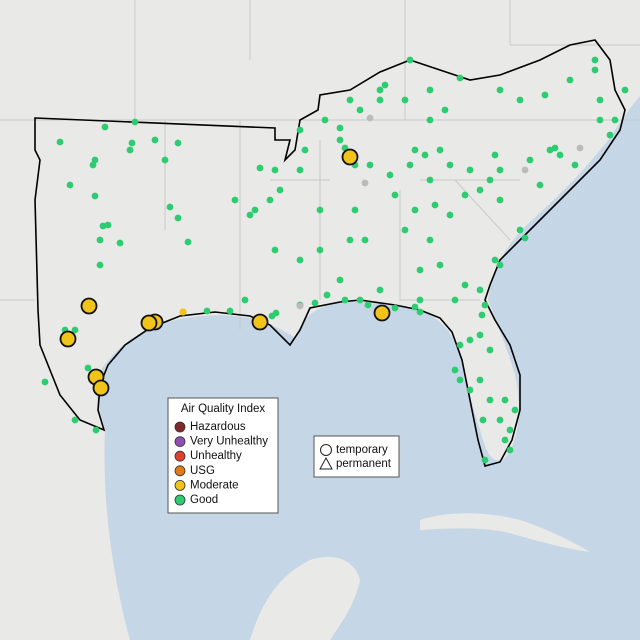  Describe the element at coordinates (364, 464) in the screenshot. I see `legend-label: permanent` at that location.